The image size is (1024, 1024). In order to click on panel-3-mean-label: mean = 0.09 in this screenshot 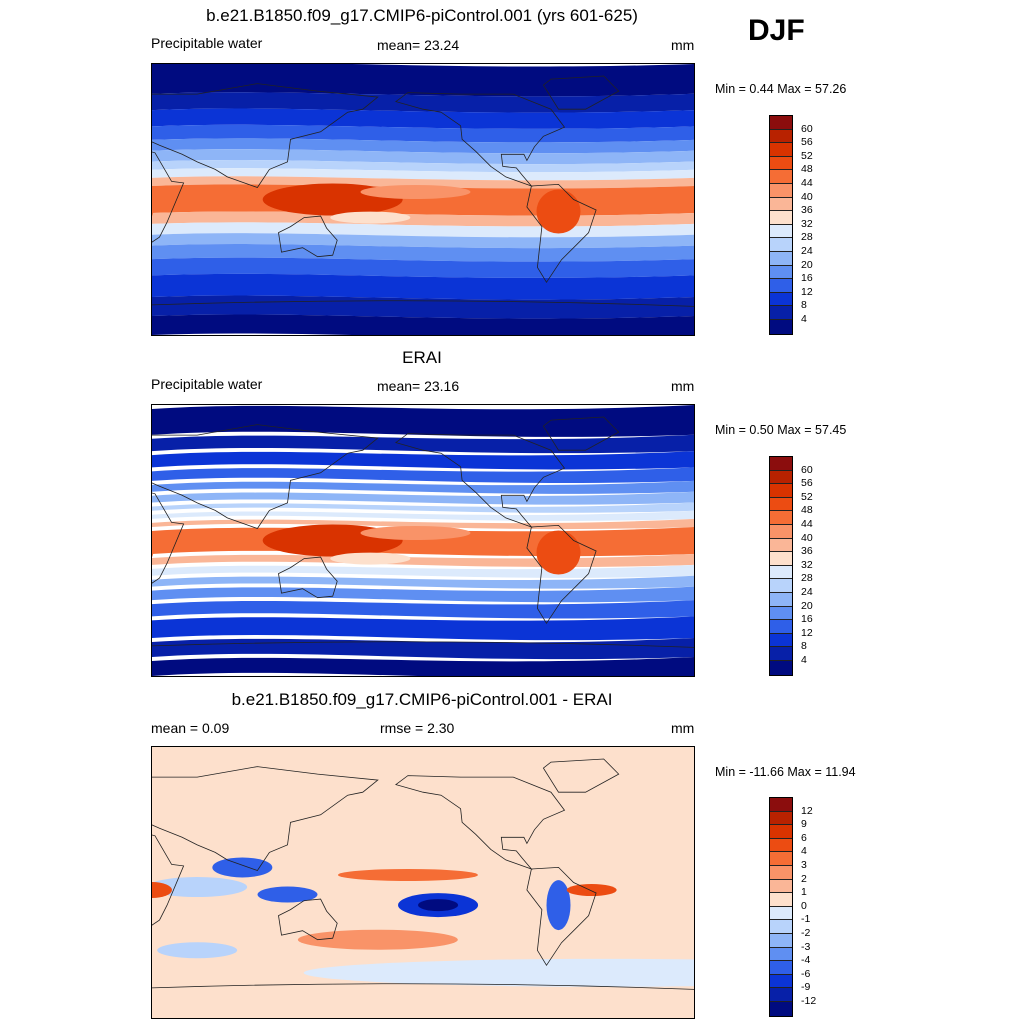, I will do `click(190, 728)`.